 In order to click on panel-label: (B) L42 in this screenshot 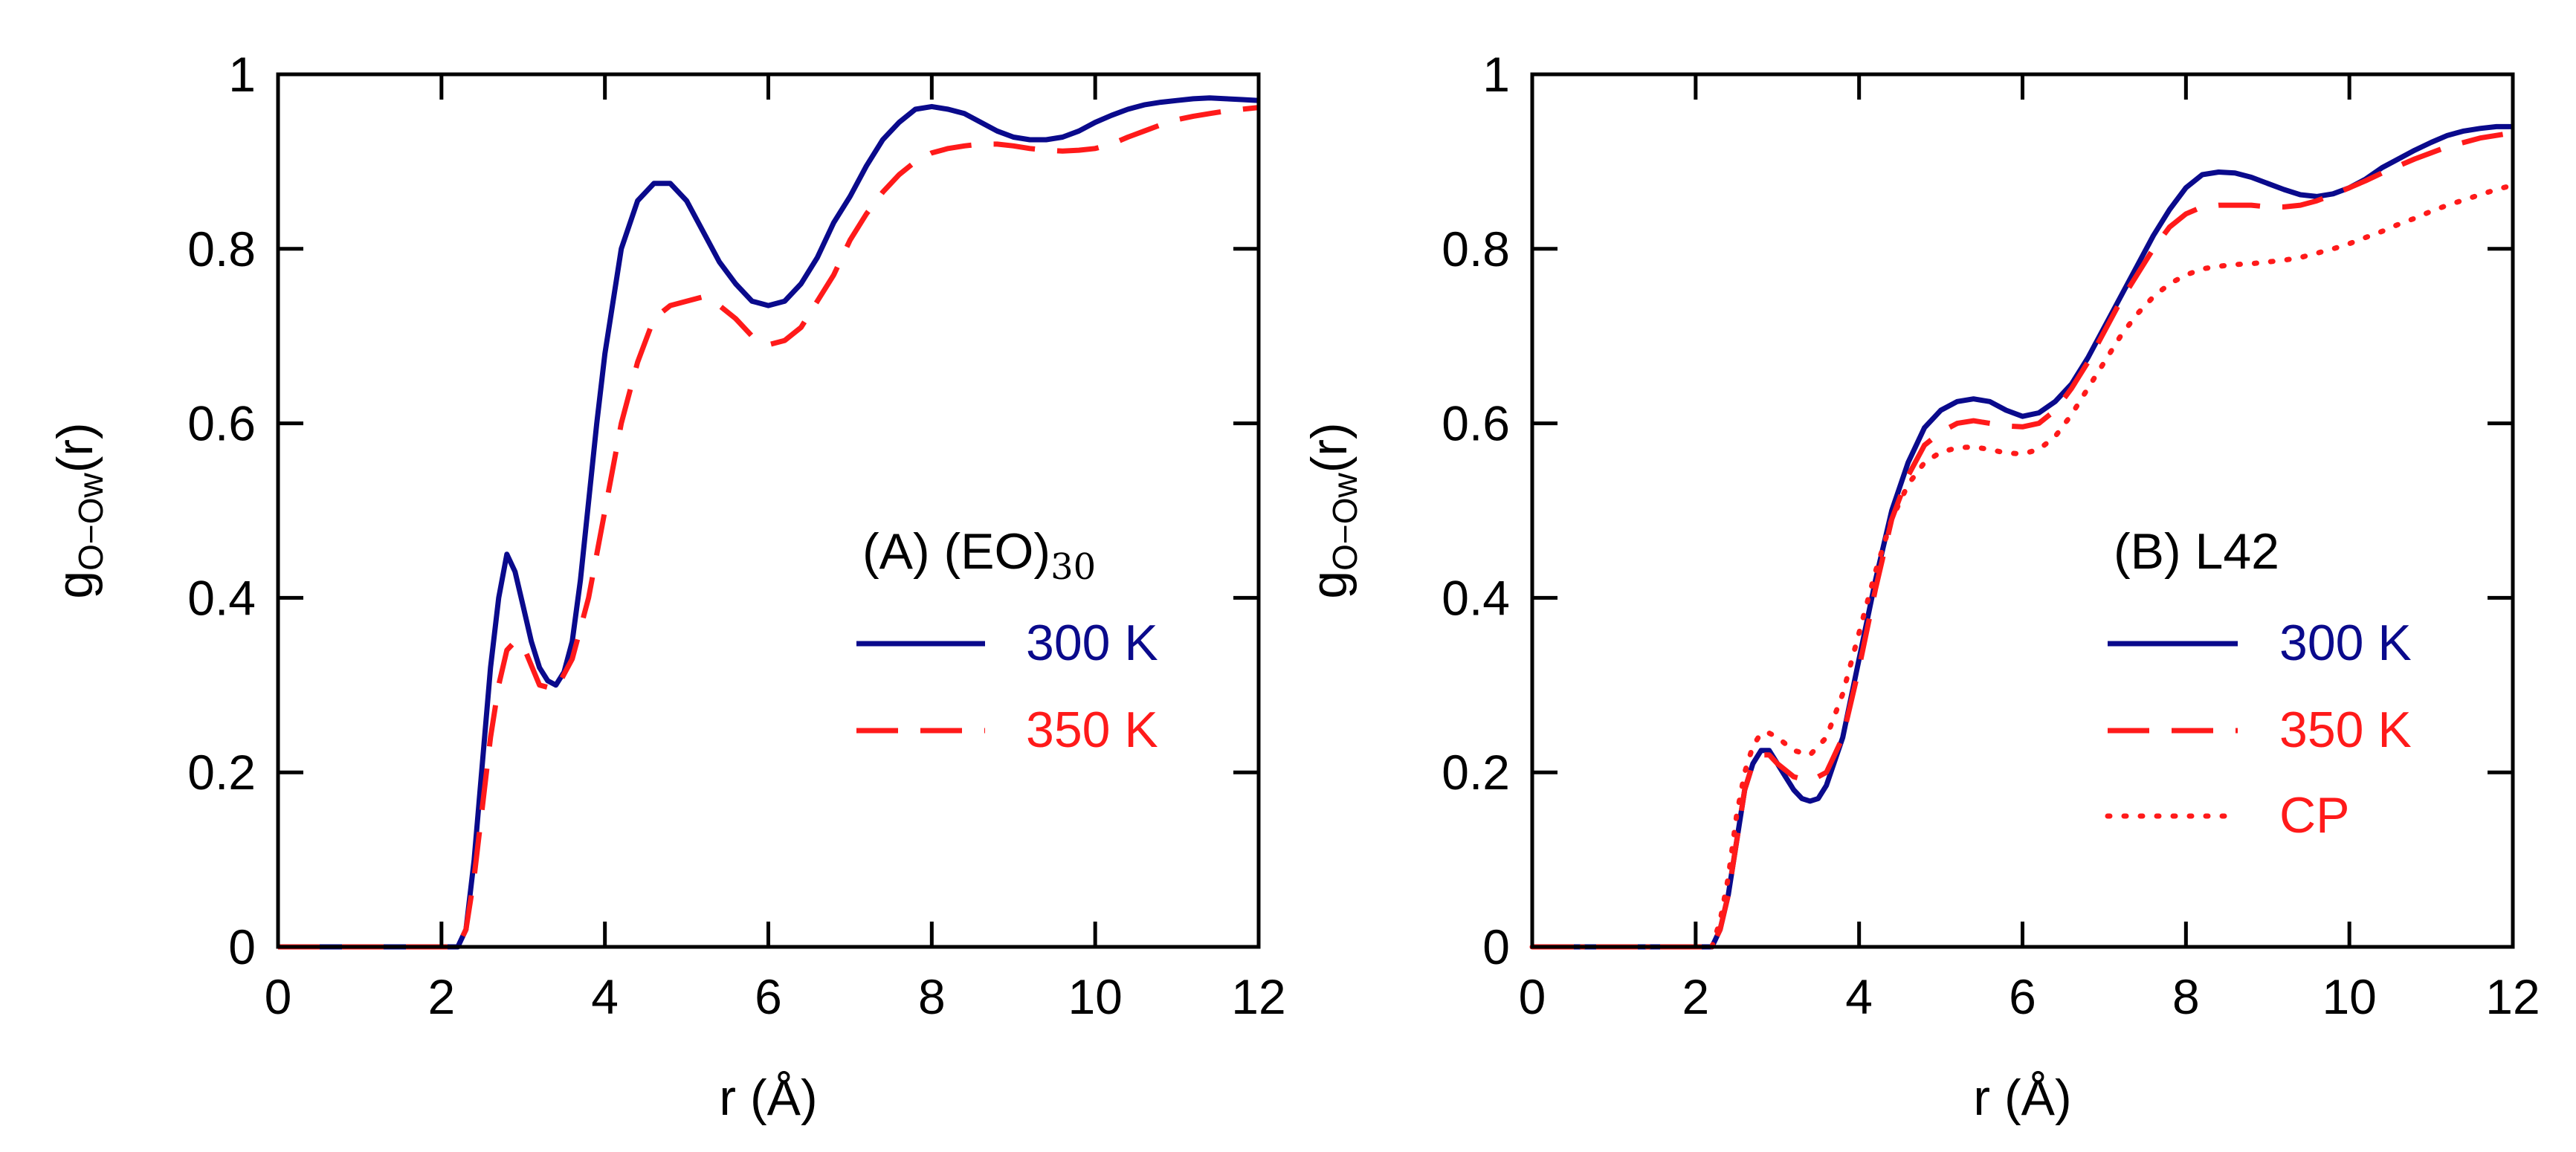, I will do `click(2196, 552)`.